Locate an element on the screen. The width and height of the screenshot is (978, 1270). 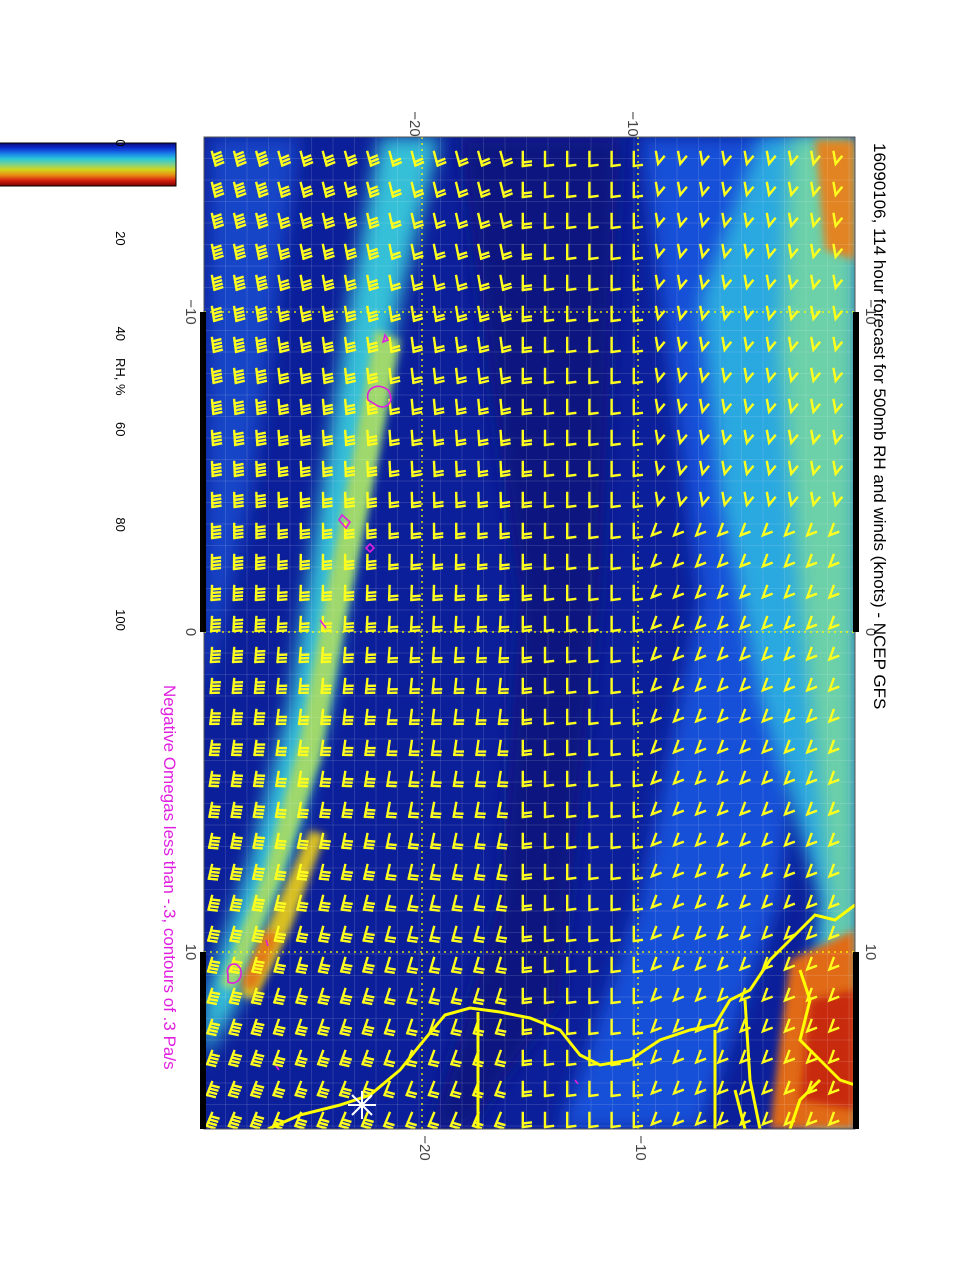
left-axis-label: 10 is located at coordinates (190, 952).